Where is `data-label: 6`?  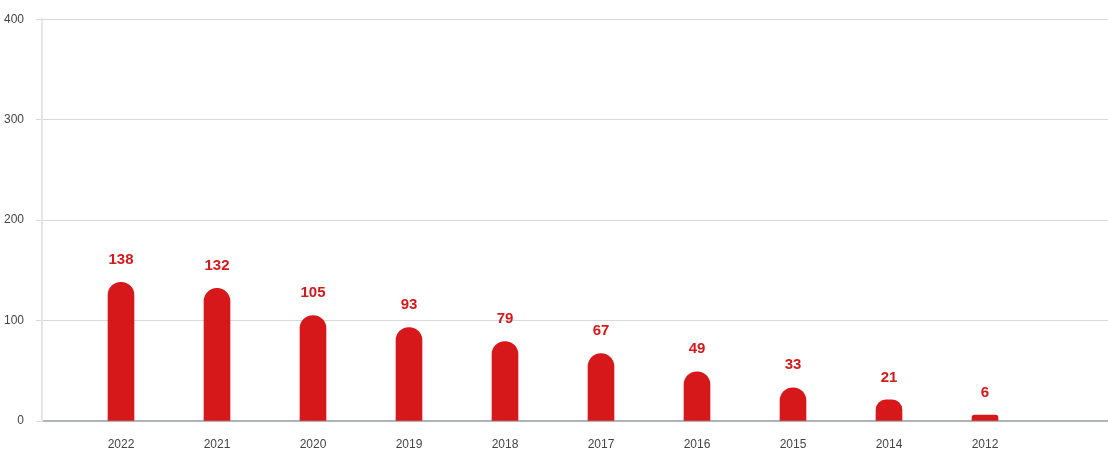
data-label: 6 is located at coordinates (985, 391).